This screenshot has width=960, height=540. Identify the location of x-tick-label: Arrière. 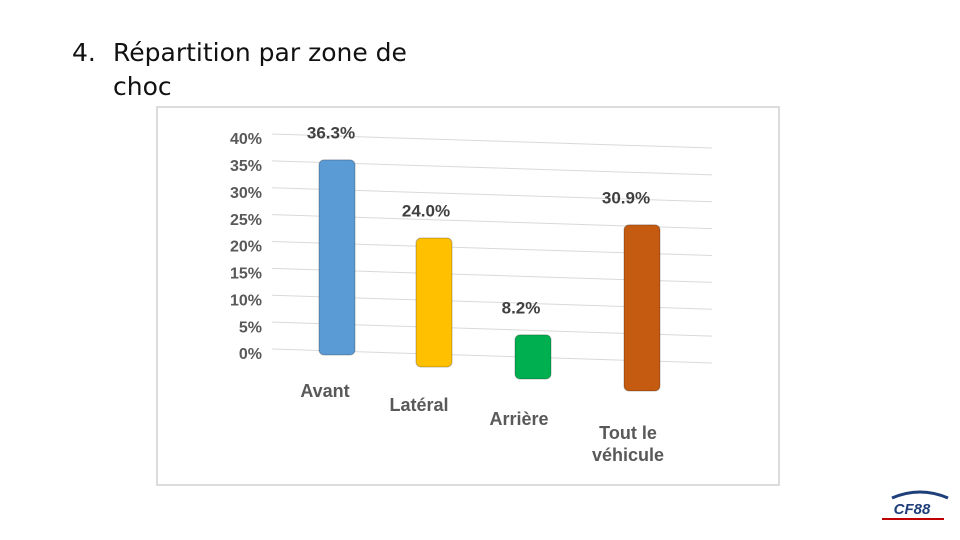
(519, 419).